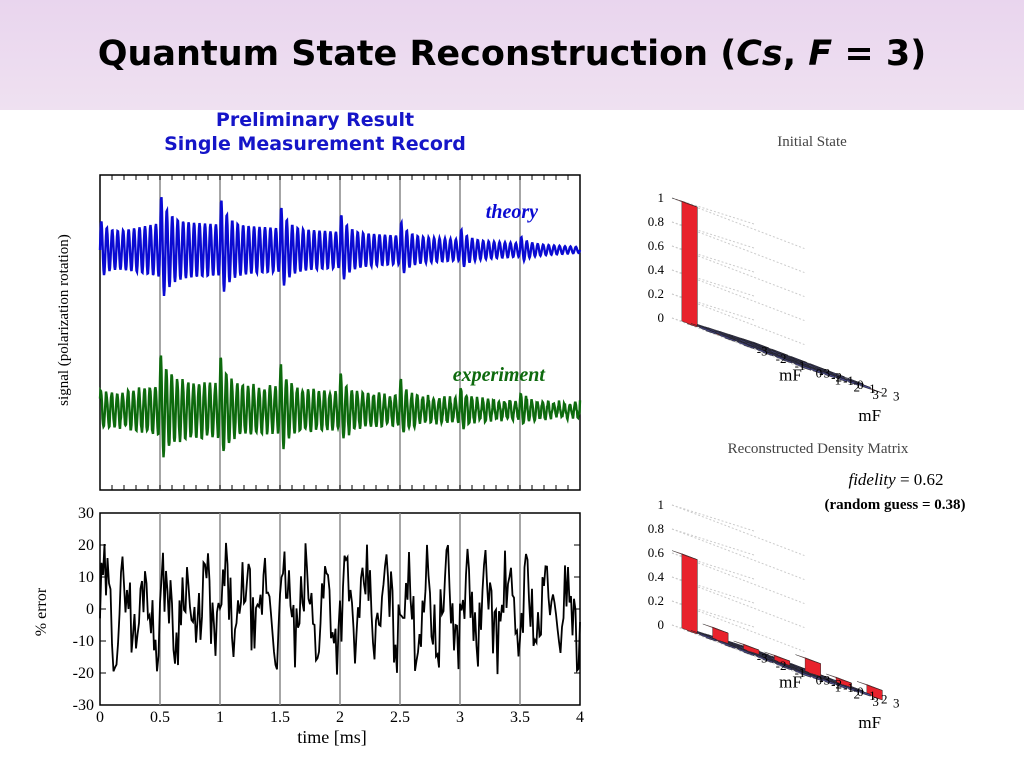 The height and width of the screenshot is (768, 1024). What do you see at coordinates (90, 609) in the screenshot?
I see `error-ytick-label: 0` at bounding box center [90, 609].